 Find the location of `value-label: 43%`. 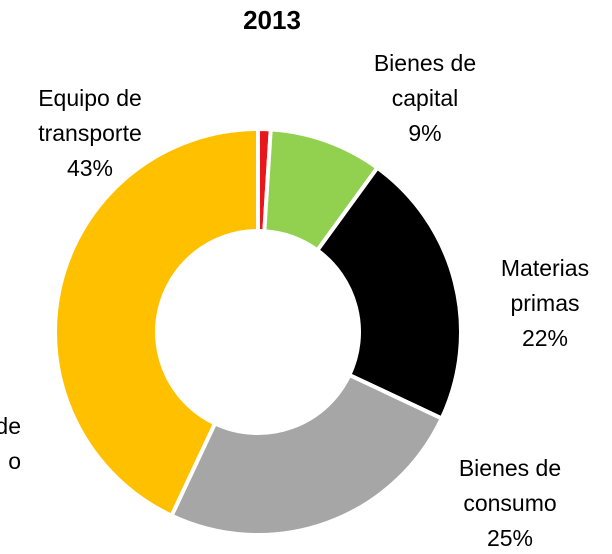

value-label: 43% is located at coordinates (90, 168).